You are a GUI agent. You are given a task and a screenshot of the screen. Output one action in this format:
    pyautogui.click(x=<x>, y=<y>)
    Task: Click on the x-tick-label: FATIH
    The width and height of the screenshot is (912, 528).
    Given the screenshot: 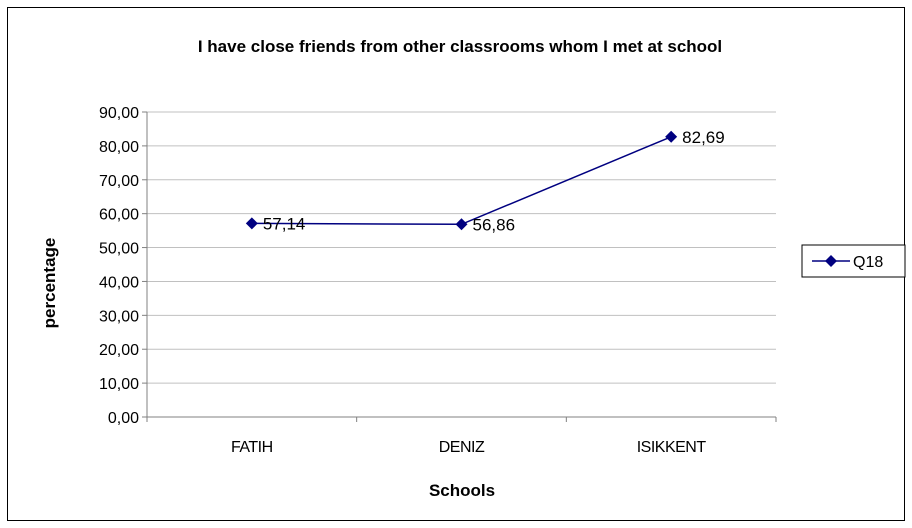 What is the action you would take?
    pyautogui.click(x=252, y=447)
    